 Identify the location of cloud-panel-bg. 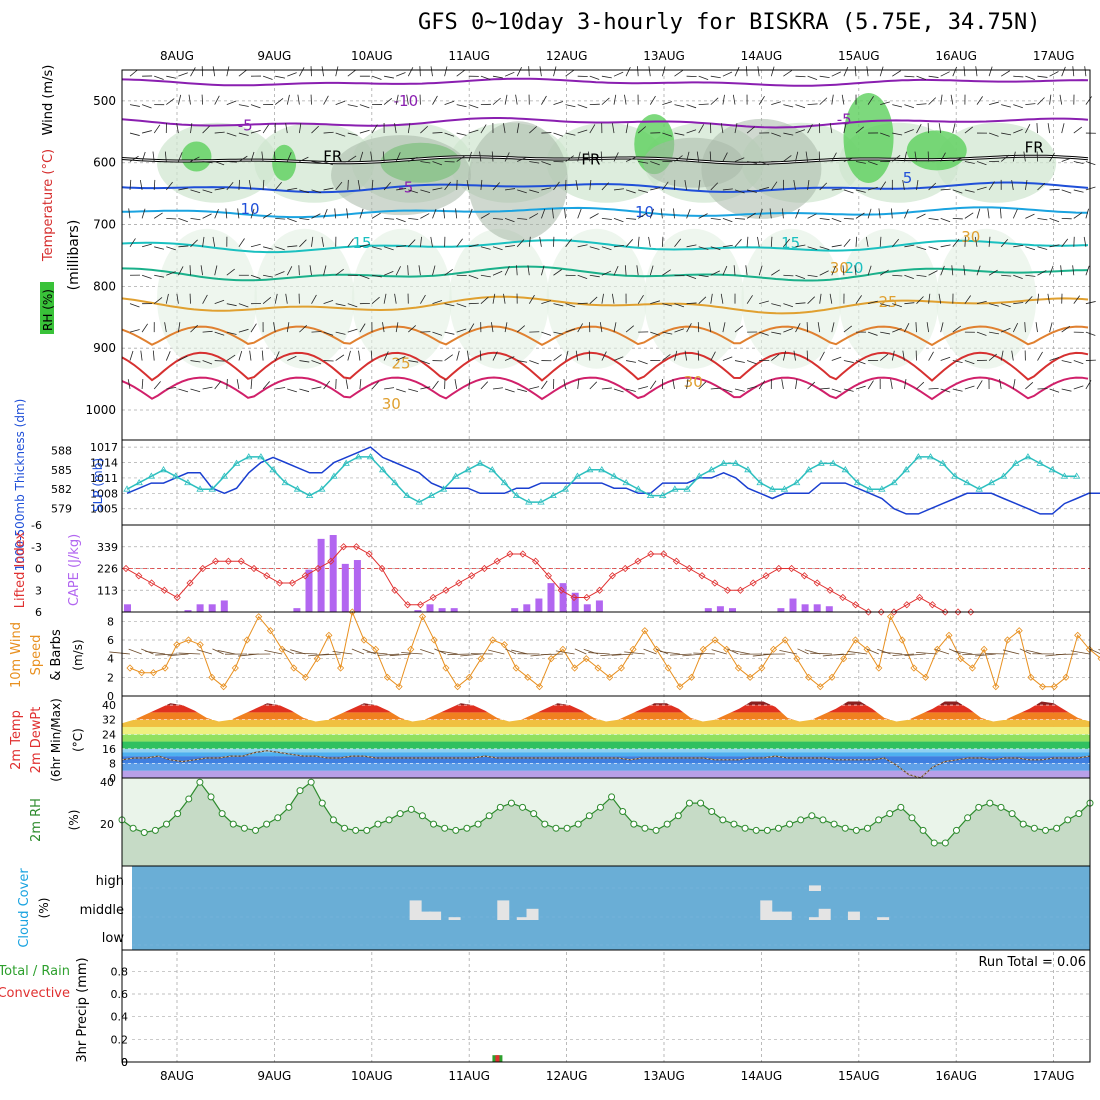
(611, 908).